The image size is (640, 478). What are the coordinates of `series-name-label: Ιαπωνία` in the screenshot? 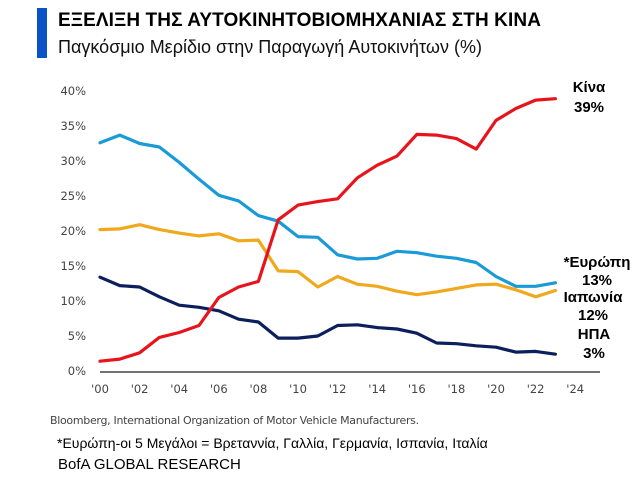 It's located at (594, 297).